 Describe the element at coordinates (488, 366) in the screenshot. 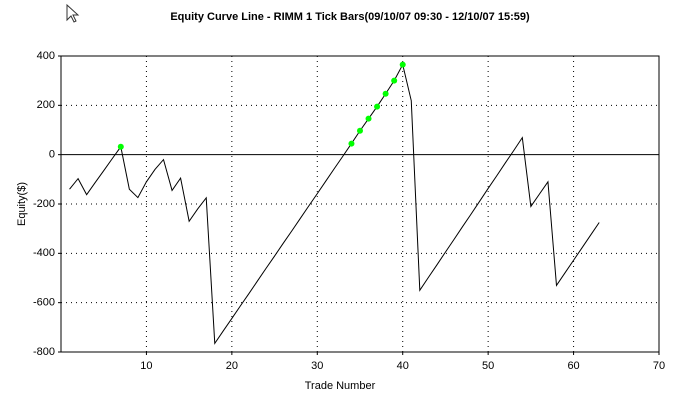

I see `x-tick-label: 50` at that location.